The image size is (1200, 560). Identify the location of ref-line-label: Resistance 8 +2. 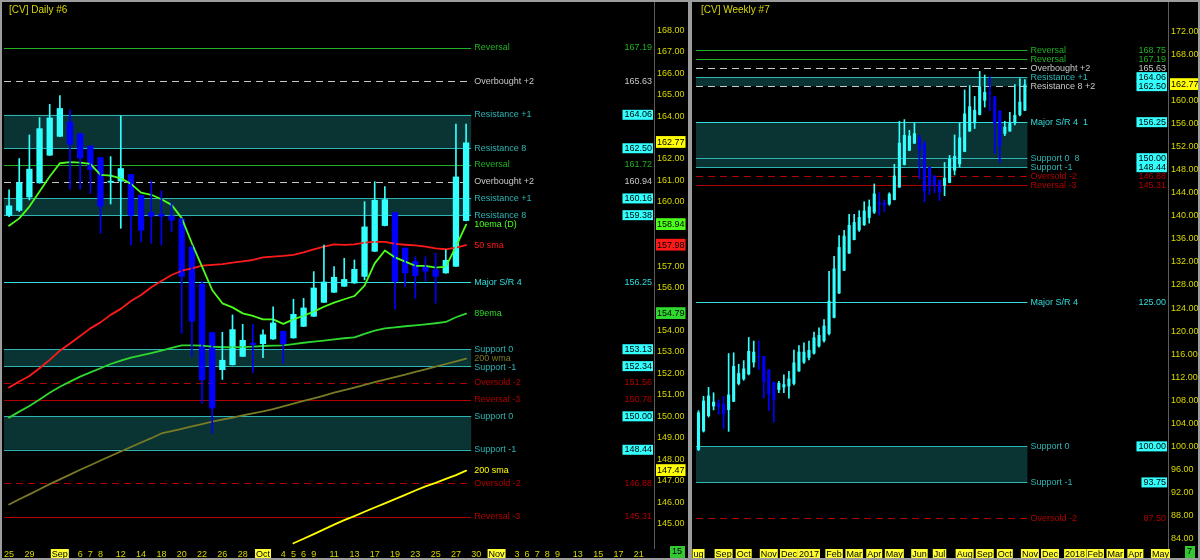
(1063, 85).